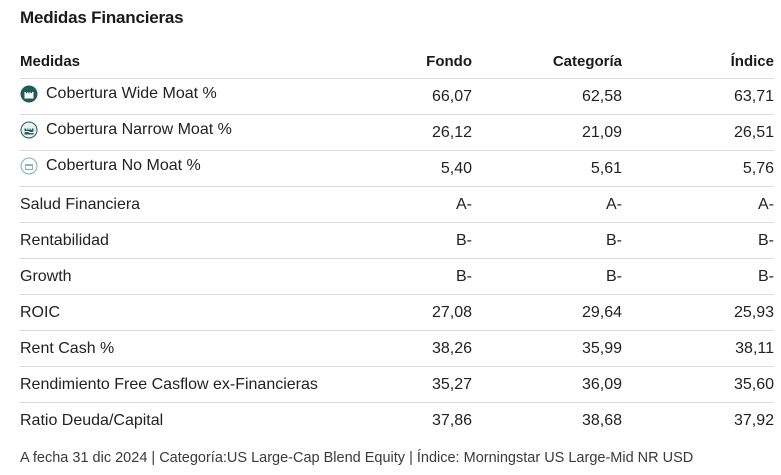 This screenshot has height=475, width=781. I want to click on categoria-value: 5,61, so click(547, 168).